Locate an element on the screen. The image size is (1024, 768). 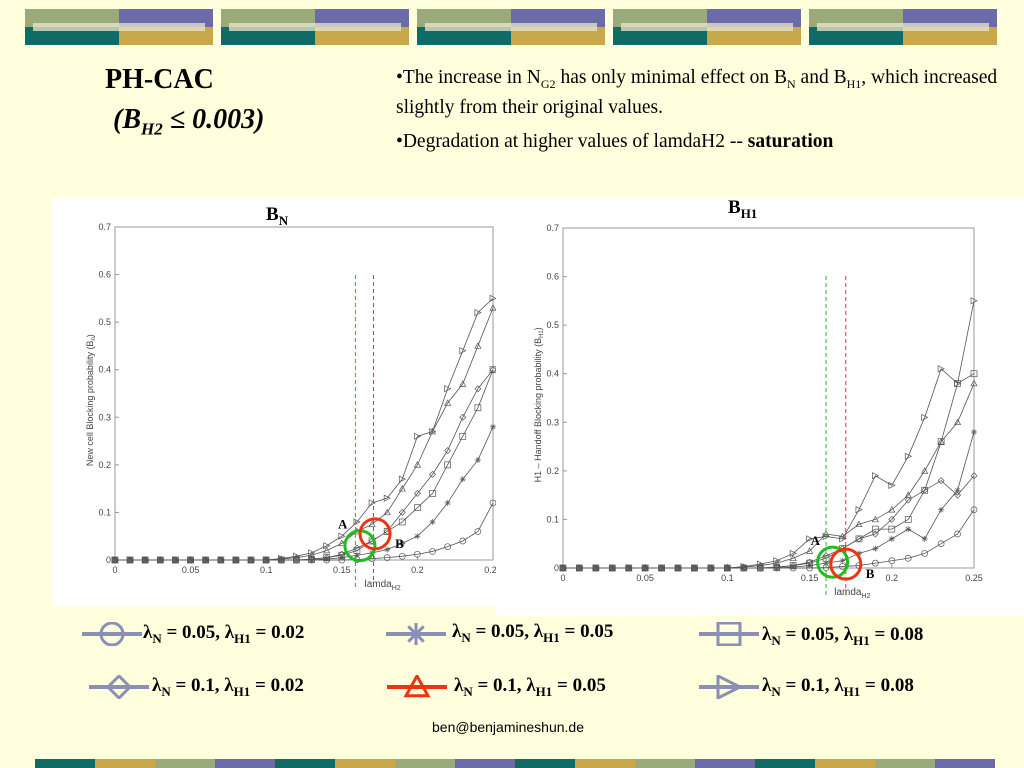
series-line-triangle is located at coordinates (769, 476).